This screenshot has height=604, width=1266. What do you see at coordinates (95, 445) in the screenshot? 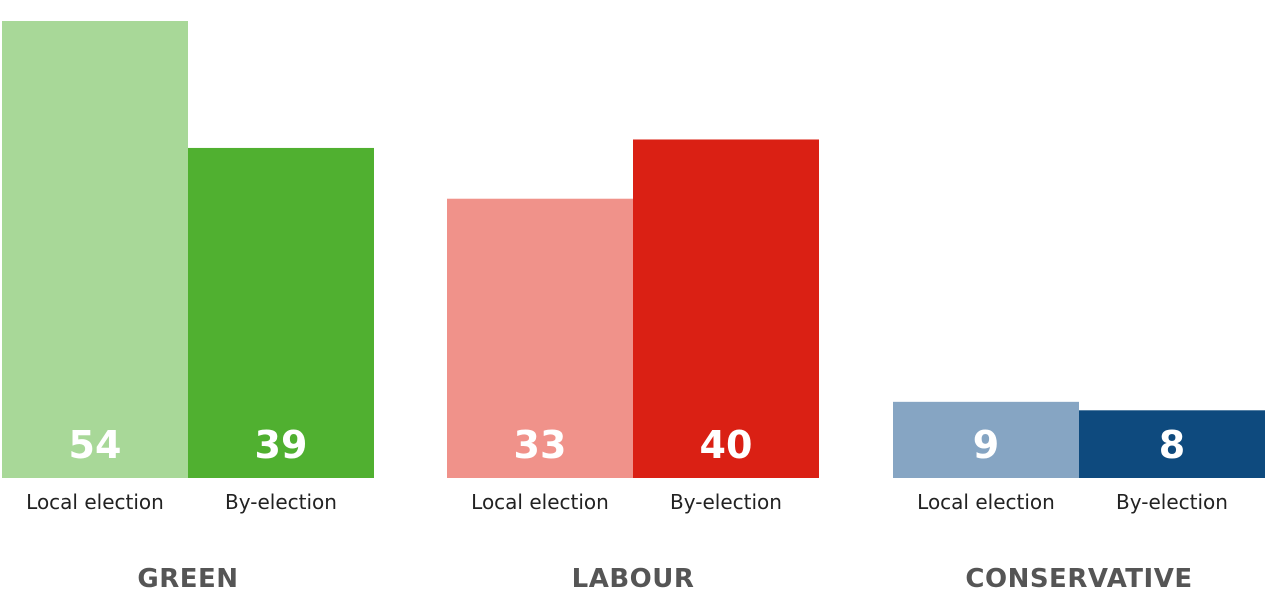
I see `value-label-green-local-election: 54` at bounding box center [95, 445].